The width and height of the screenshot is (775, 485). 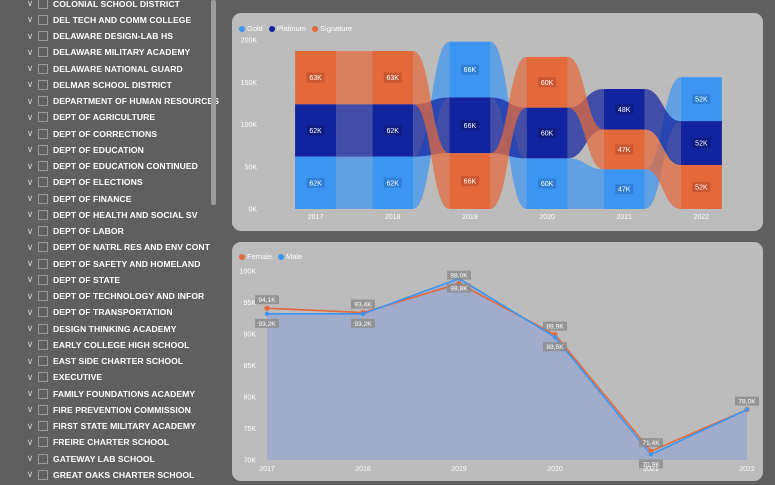 What do you see at coordinates (121, 134) in the screenshot?
I see `slicer-item: ∨ DEPT OF CORRECTIONS` at bounding box center [121, 134].